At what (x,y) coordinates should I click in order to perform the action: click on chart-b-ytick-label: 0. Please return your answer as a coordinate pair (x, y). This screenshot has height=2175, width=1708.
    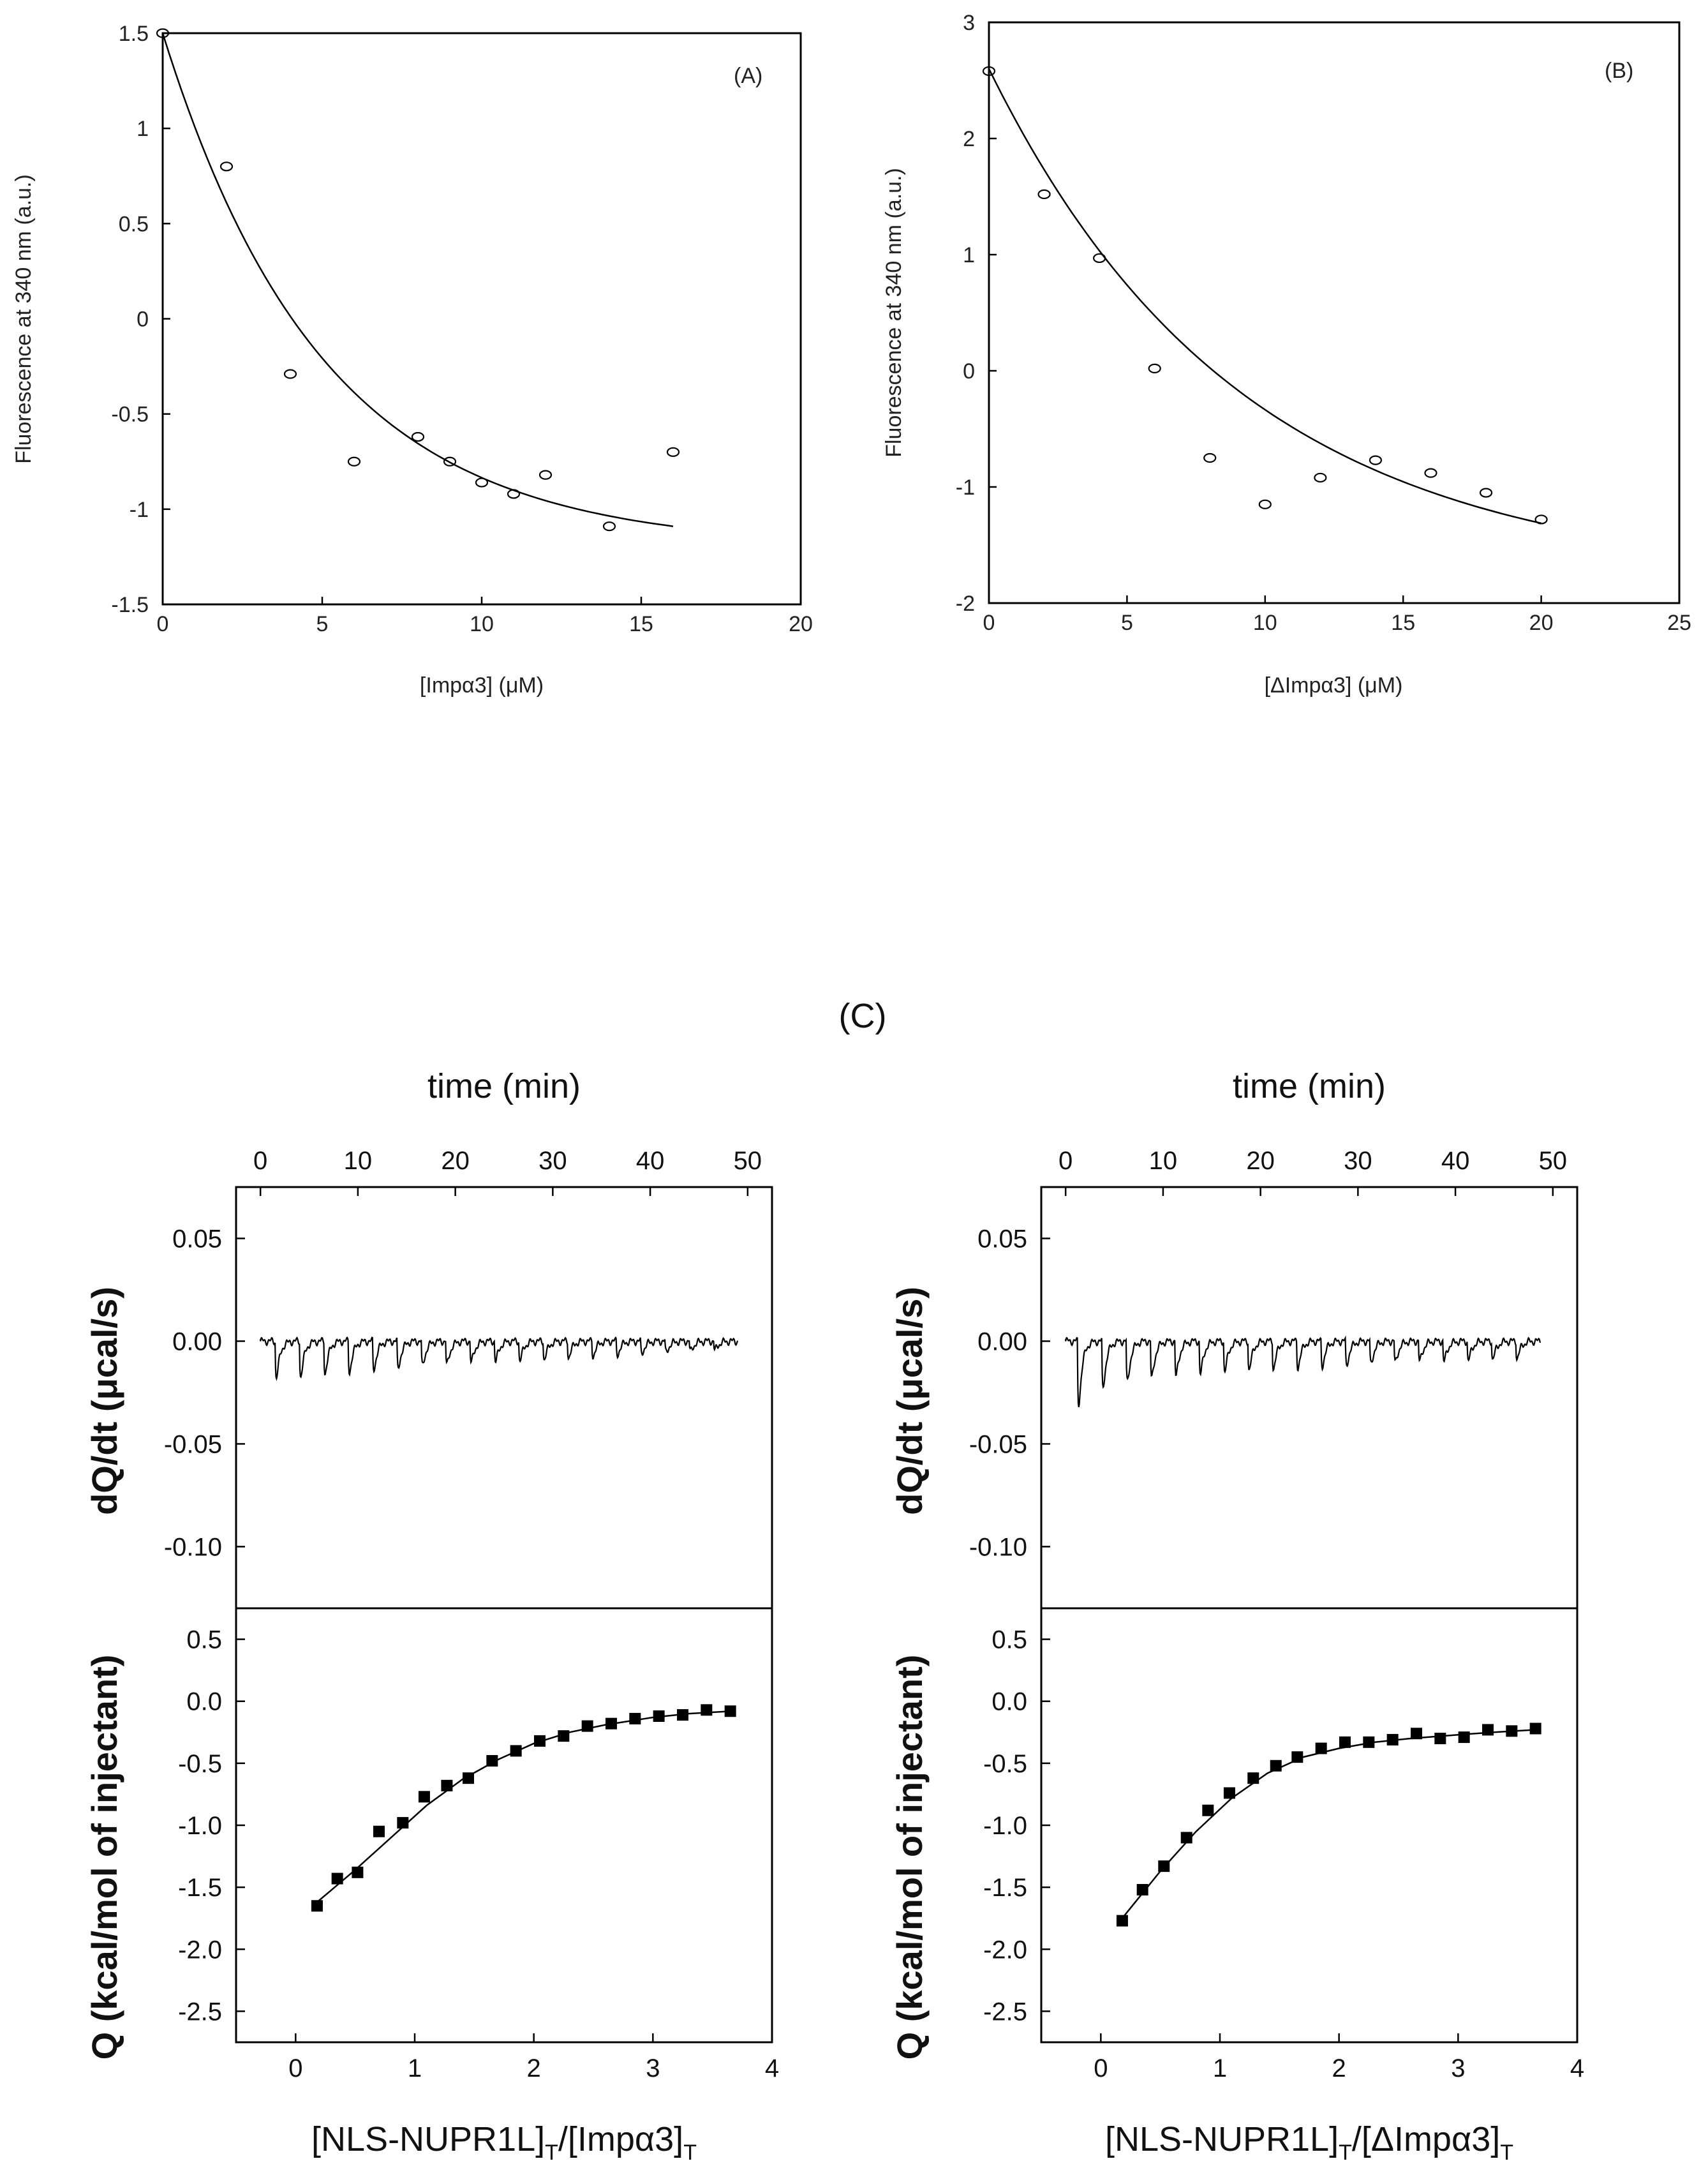
    Looking at the image, I should click on (969, 371).